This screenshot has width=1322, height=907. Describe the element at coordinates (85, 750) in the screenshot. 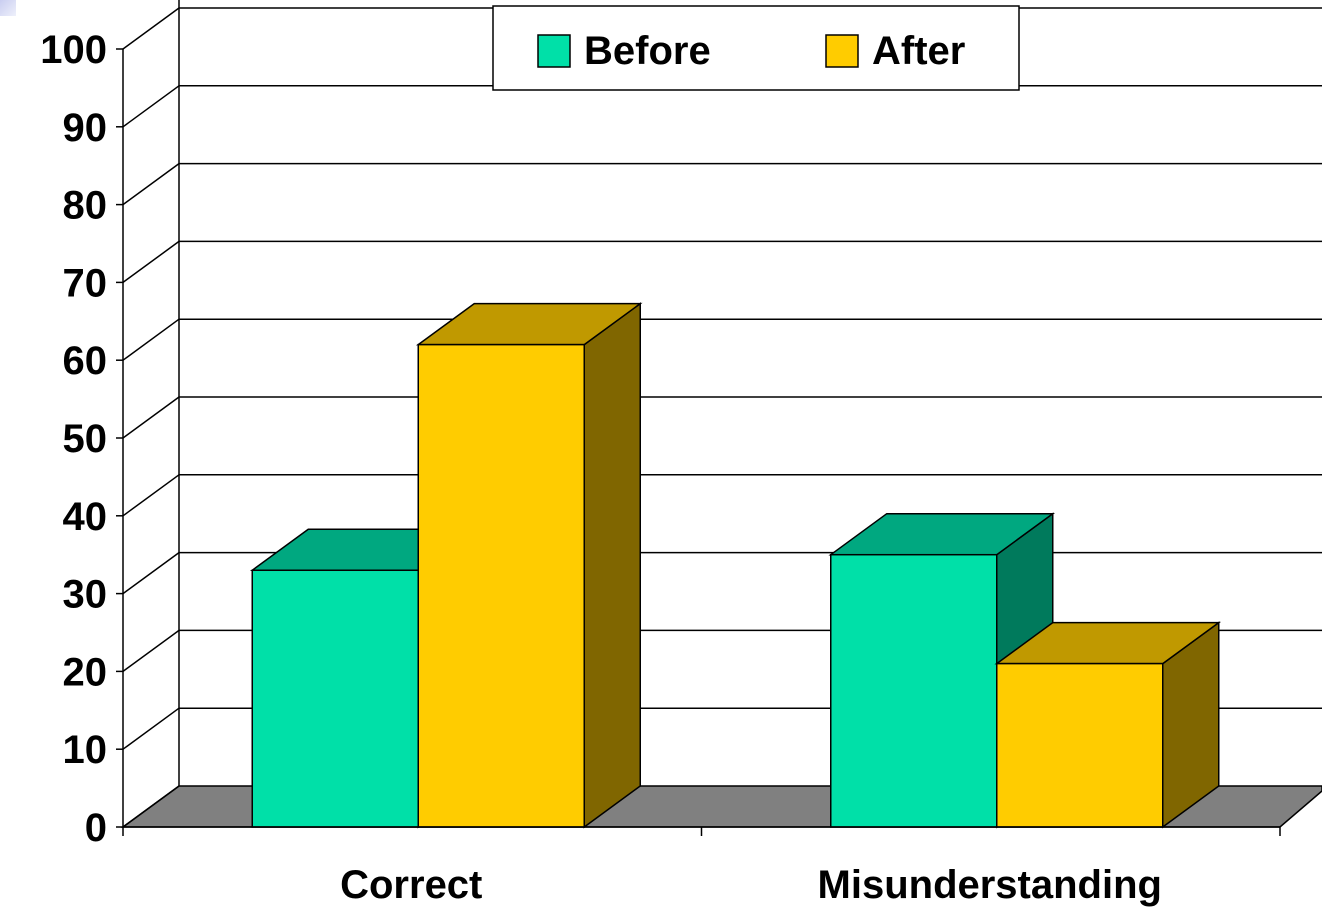

I see `y-tick-label: 10` at that location.